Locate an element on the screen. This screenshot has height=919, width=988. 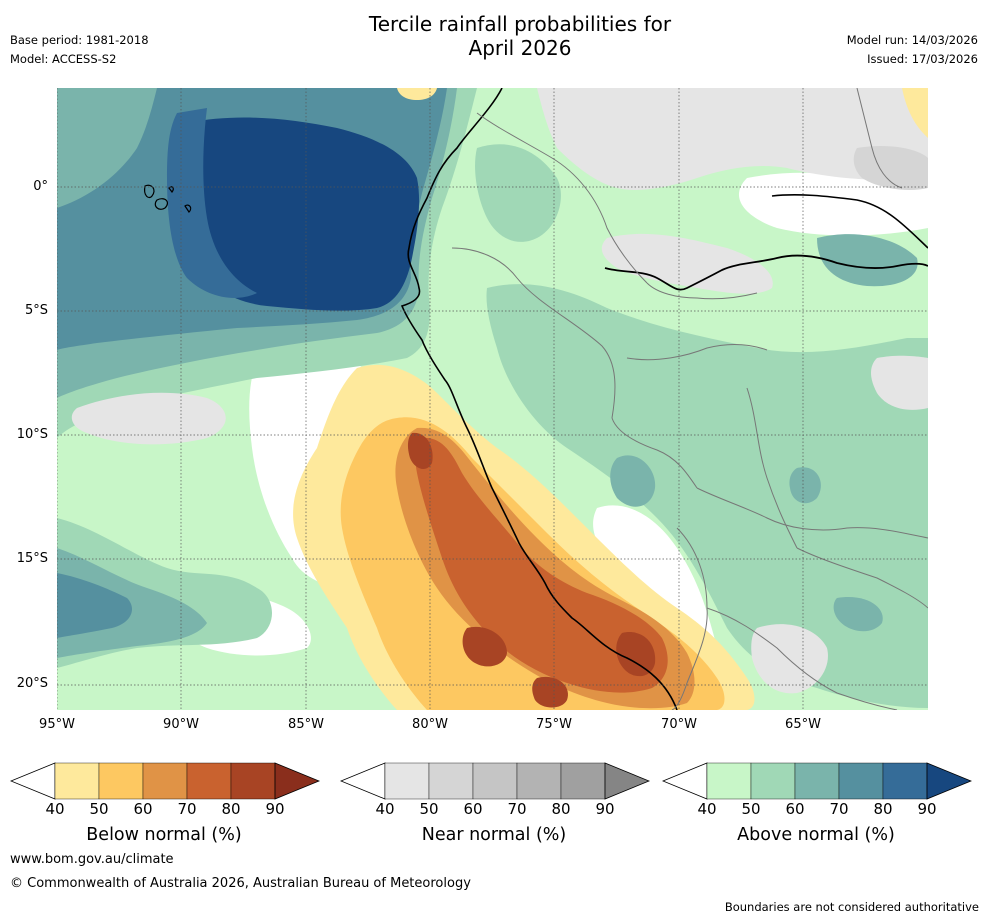
colorbar-near-high-arrow is located at coordinates (627, 781).